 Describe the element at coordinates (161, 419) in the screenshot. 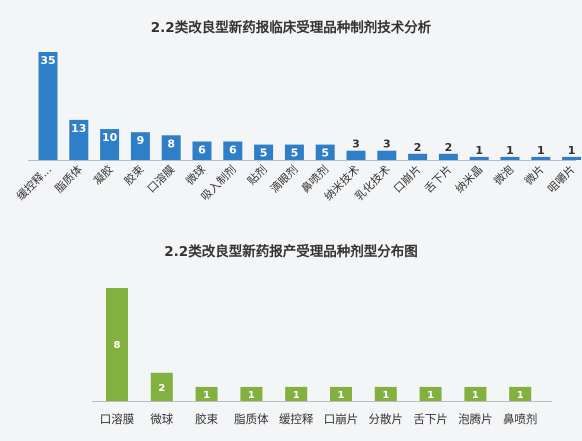

I see `x-tick-label: 微球` at that location.